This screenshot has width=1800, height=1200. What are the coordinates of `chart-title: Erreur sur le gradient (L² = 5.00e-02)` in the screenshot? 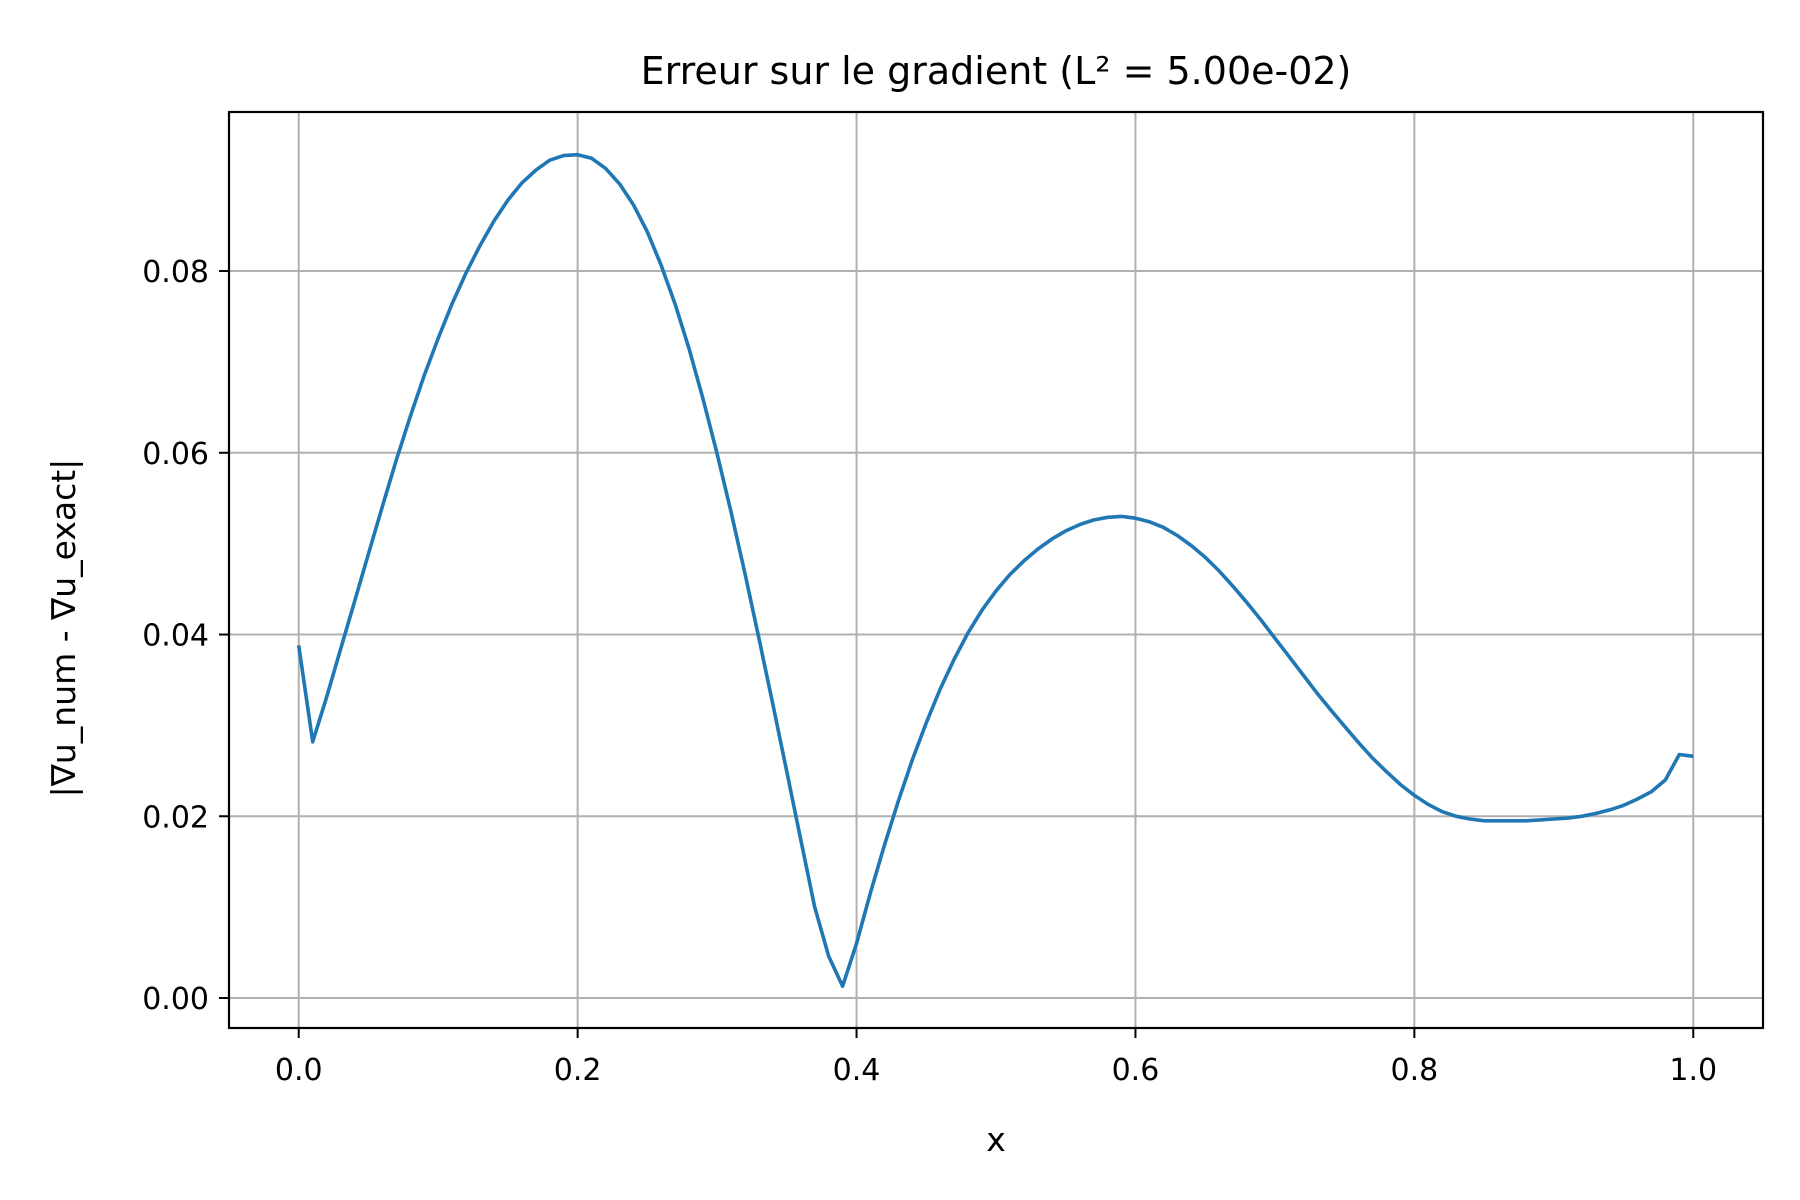 It's located at (996, 71).